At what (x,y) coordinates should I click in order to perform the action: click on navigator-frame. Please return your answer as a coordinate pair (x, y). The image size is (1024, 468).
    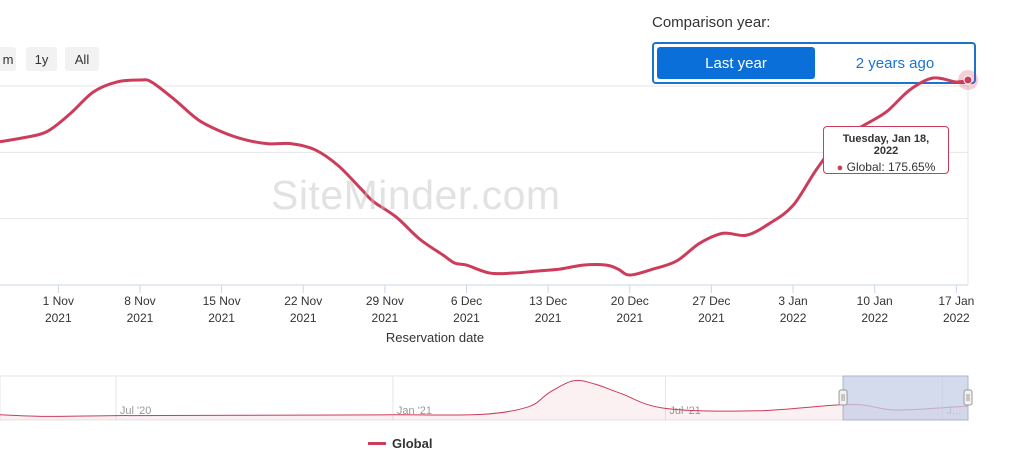
    Looking at the image, I should click on (484, 398).